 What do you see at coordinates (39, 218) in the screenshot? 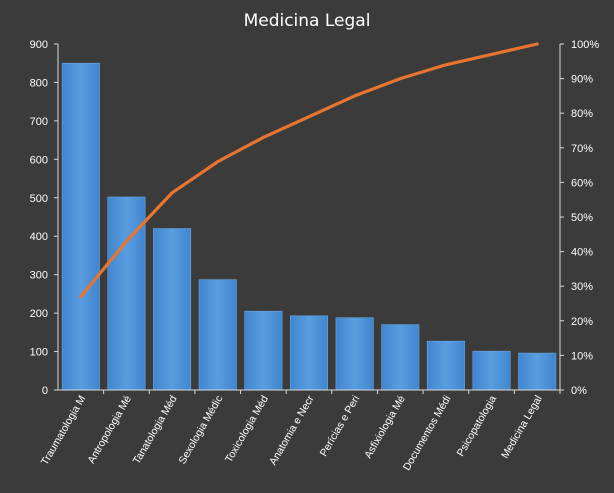
I see `y-axis-left-labels: 0 100 200 300 400 500 600 700 800 900` at bounding box center [39, 218].